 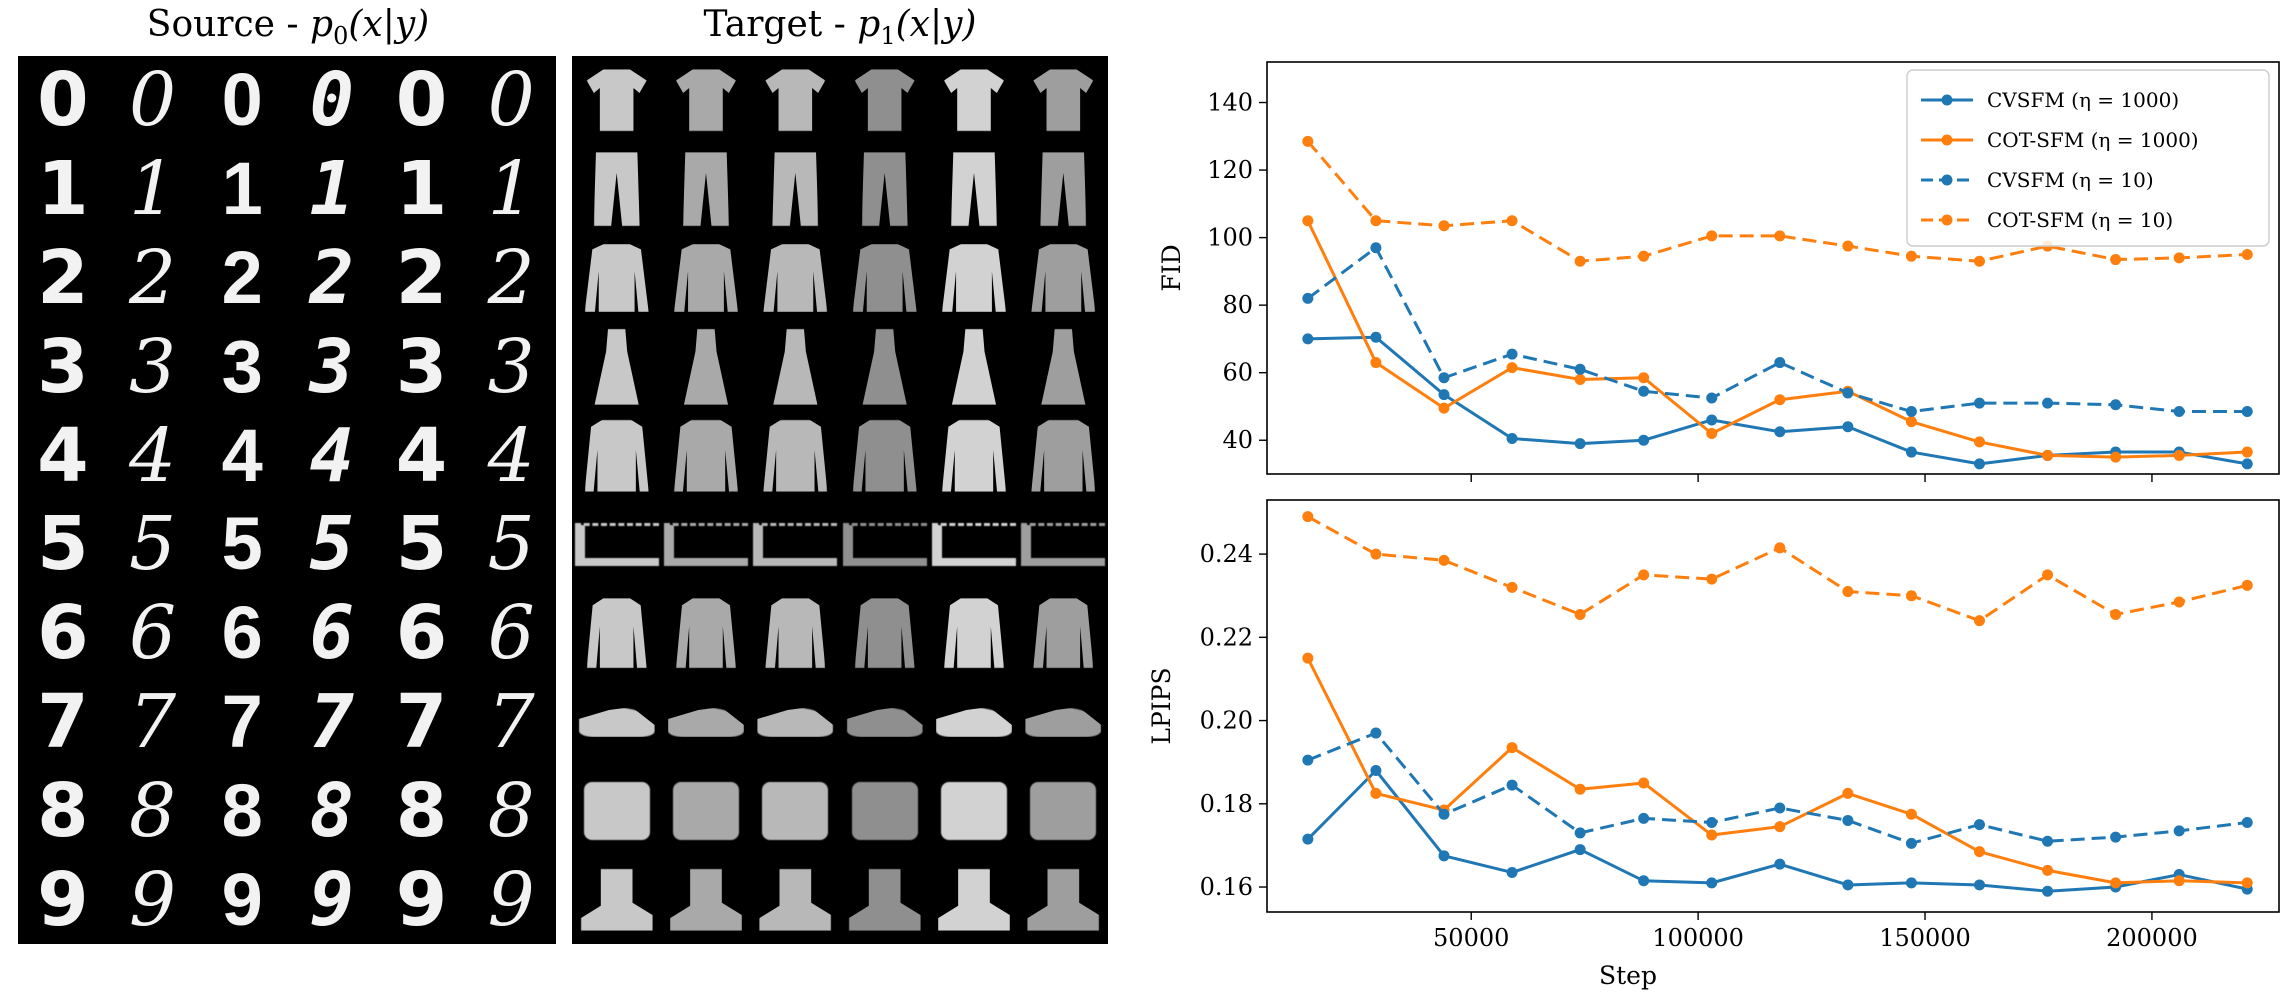 I want to click on y-tick-label: 100, so click(x=1230, y=238).